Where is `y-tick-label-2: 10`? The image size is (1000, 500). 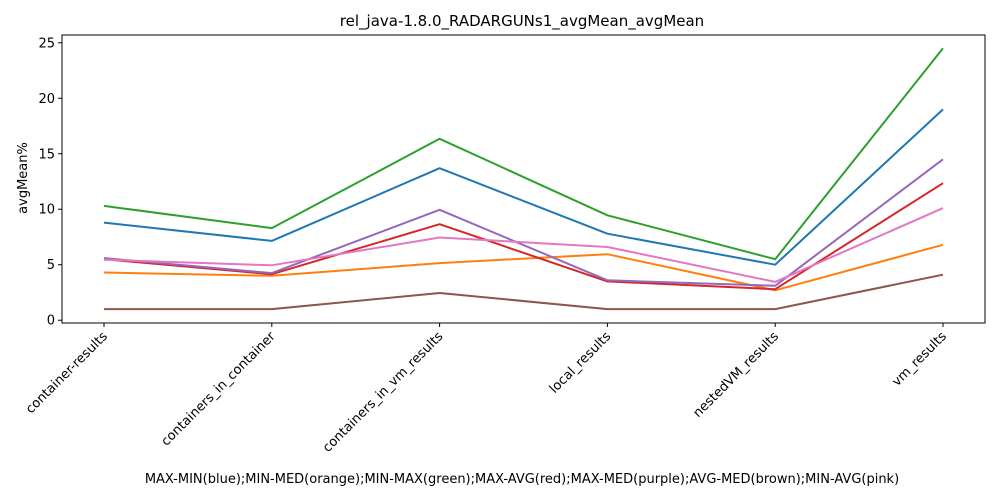
y-tick-label-2: 10 is located at coordinates (46, 210).